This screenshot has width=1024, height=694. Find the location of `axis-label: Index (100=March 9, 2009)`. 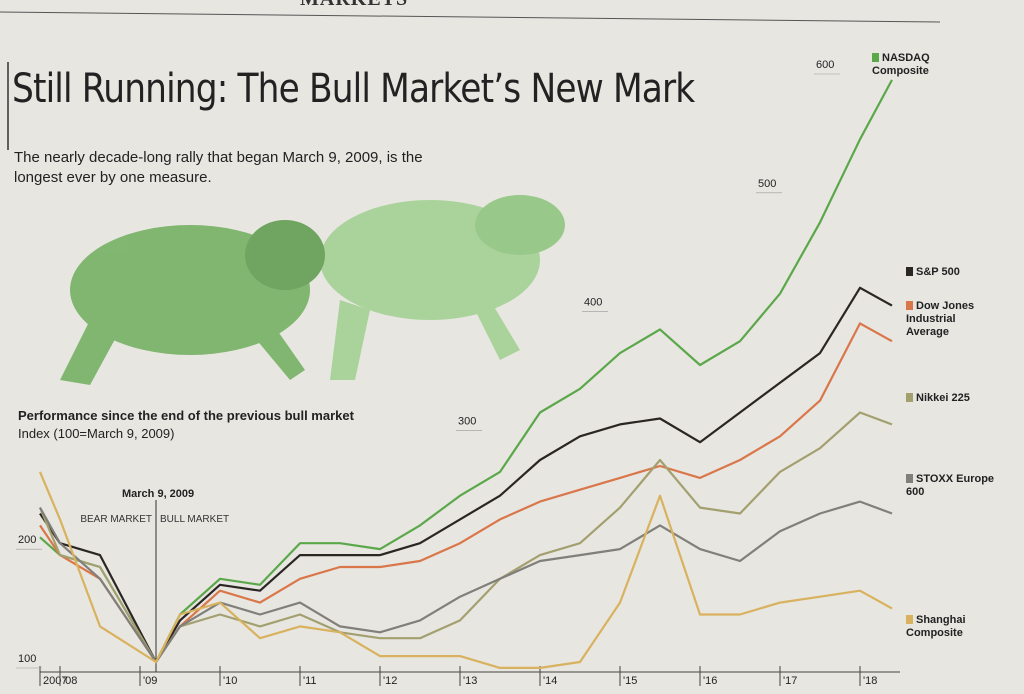

axis-label: Index (100=March 9, 2009) is located at coordinates (96, 433).